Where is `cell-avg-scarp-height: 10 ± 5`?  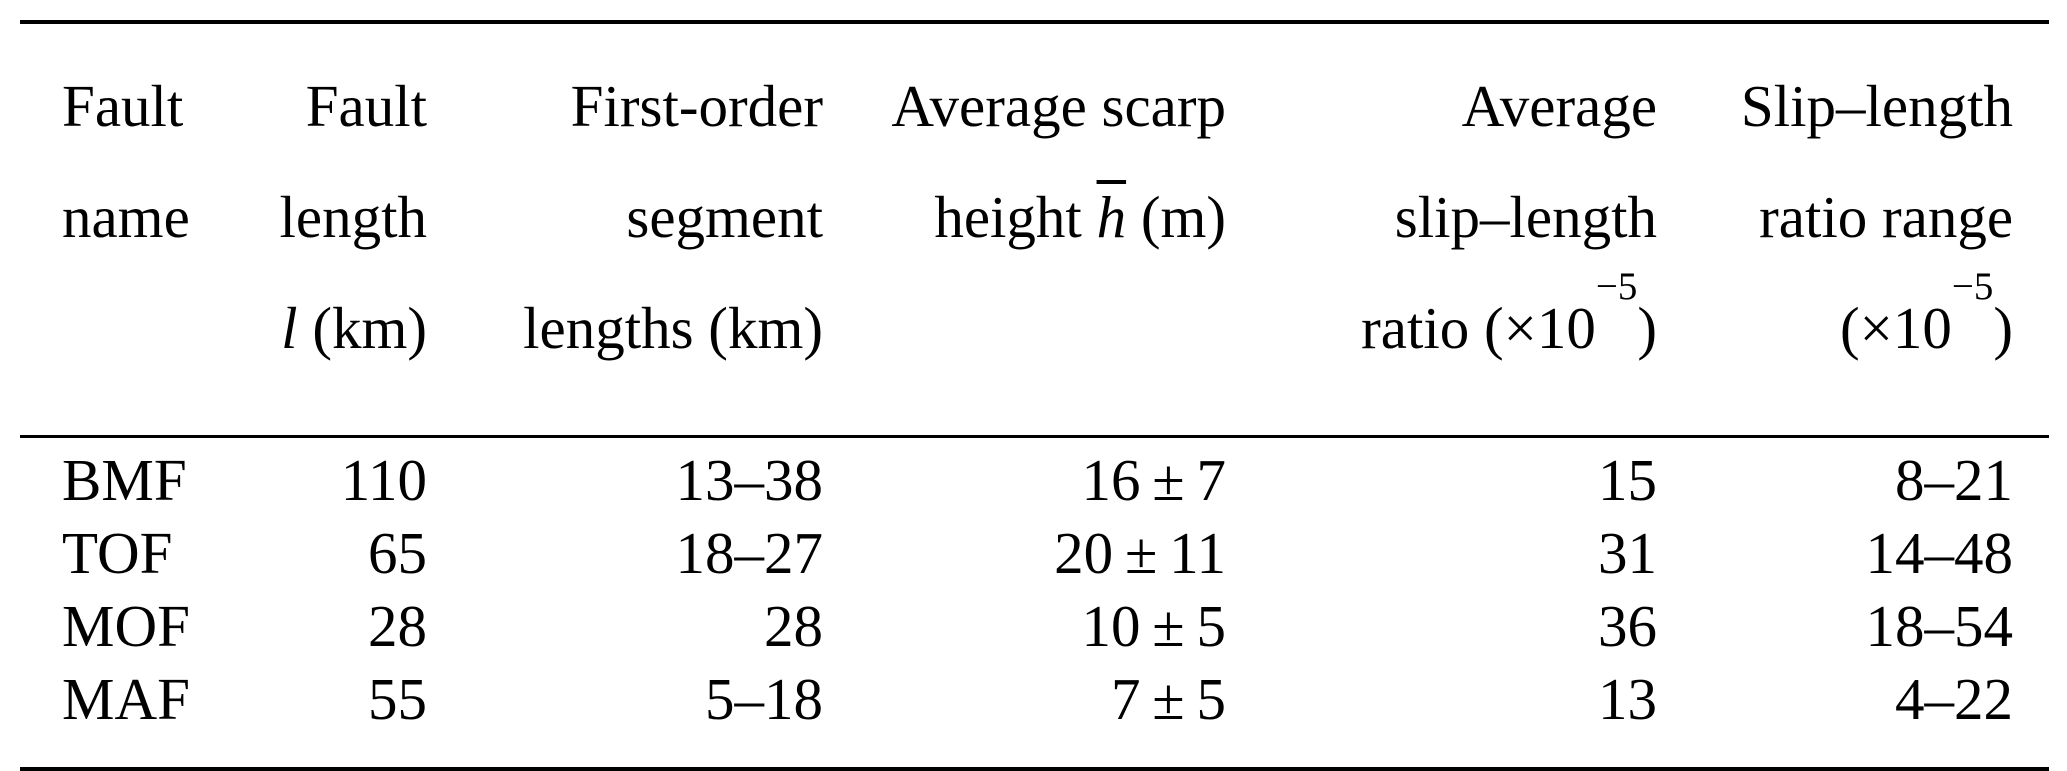 cell-avg-scarp-height: 10 ± 5 is located at coordinates (1153, 626).